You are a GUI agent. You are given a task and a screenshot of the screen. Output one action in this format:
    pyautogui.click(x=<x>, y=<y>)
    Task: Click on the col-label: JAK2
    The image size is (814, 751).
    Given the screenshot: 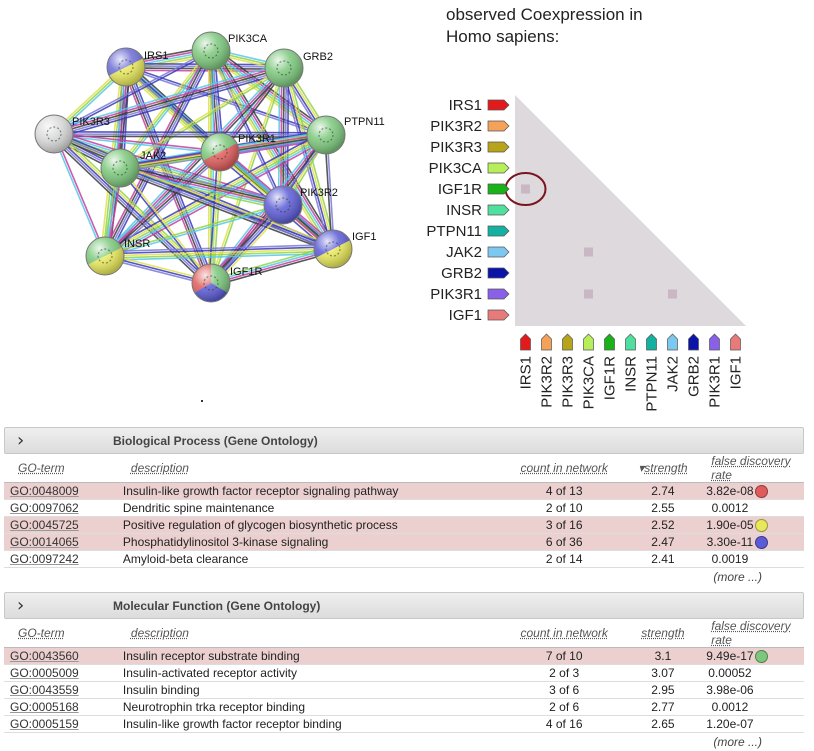 What is the action you would take?
    pyautogui.click(x=673, y=374)
    